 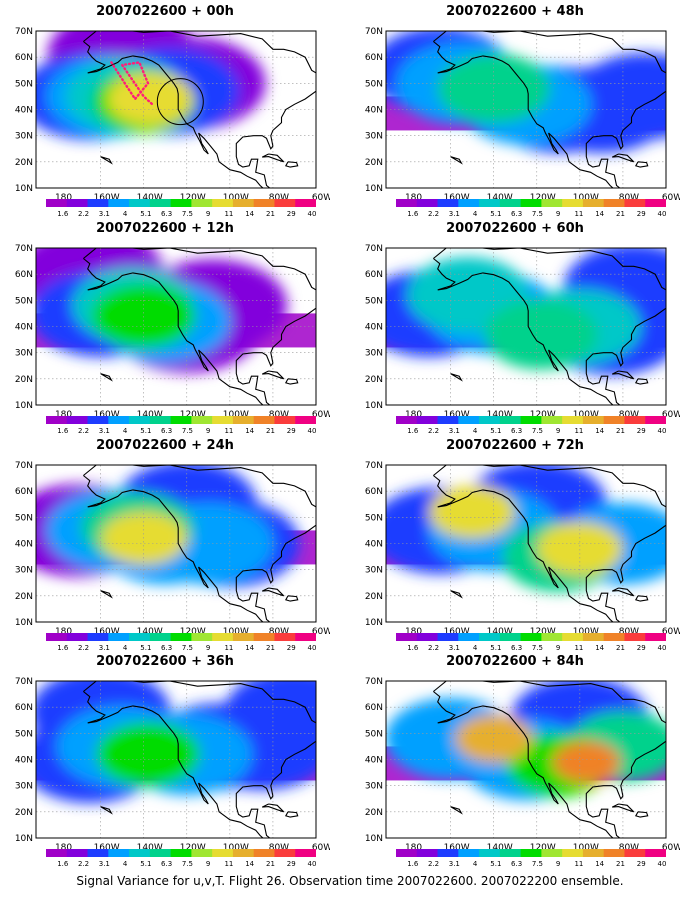 What do you see at coordinates (83, 864) in the screenshot?
I see `colorbar-label: 2.2` at bounding box center [83, 864].